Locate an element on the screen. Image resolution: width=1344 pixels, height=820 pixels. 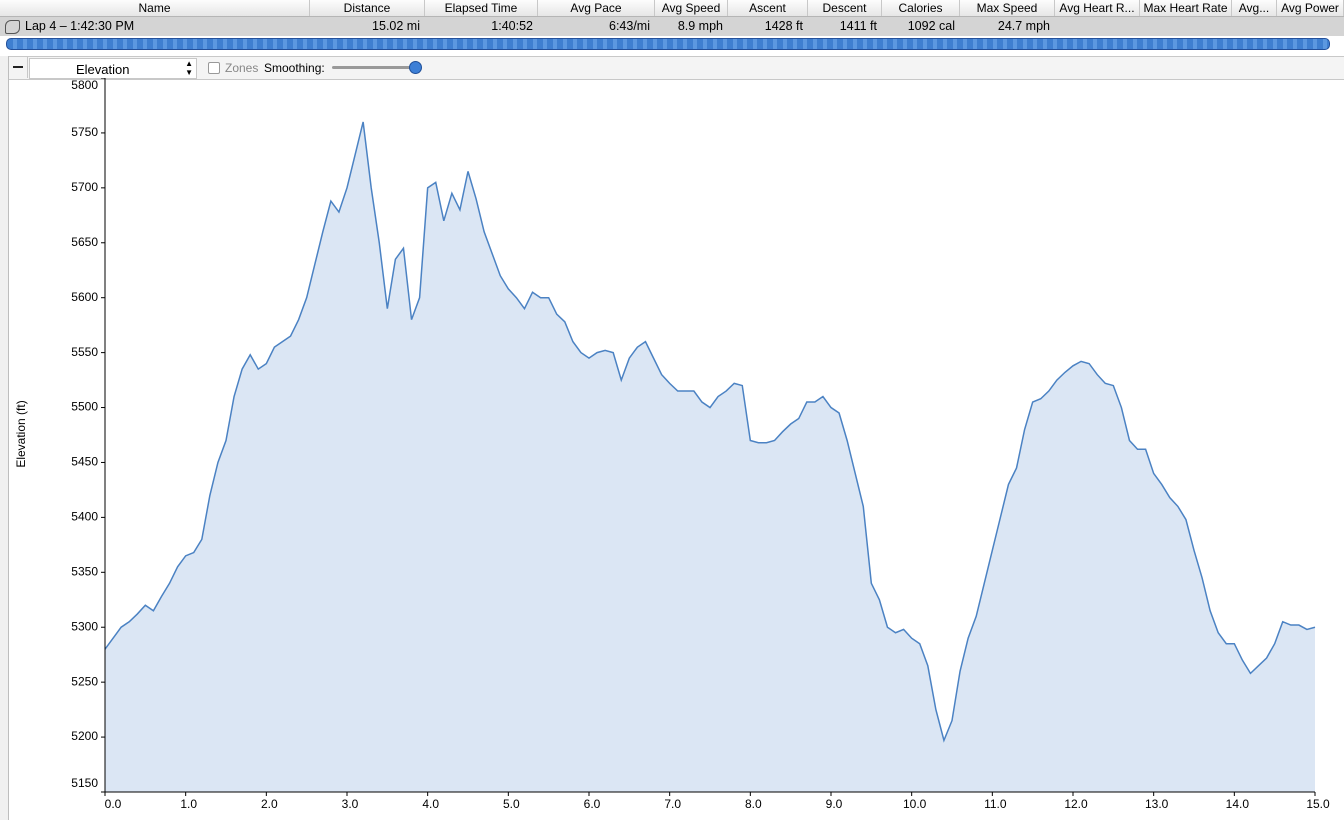
y-tick-label: 5250 is located at coordinates (84, 681).